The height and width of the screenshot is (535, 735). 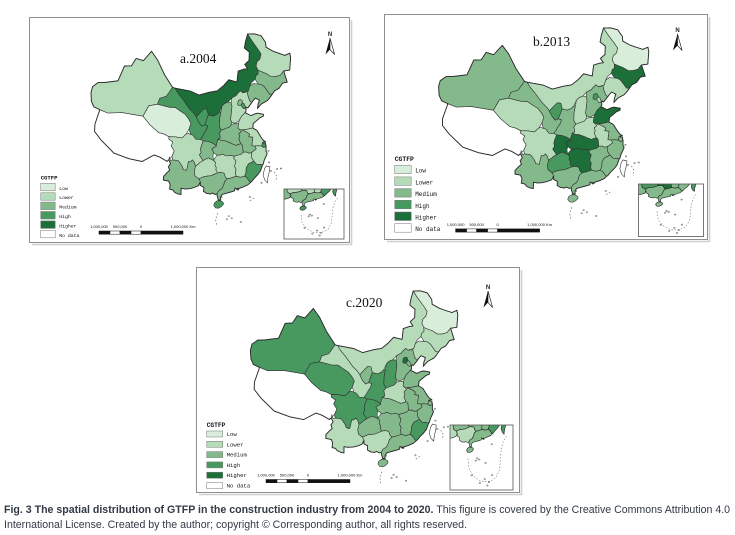 What do you see at coordinates (198, 58) in the screenshot?
I see `svg-text: a.2004` at bounding box center [198, 58].